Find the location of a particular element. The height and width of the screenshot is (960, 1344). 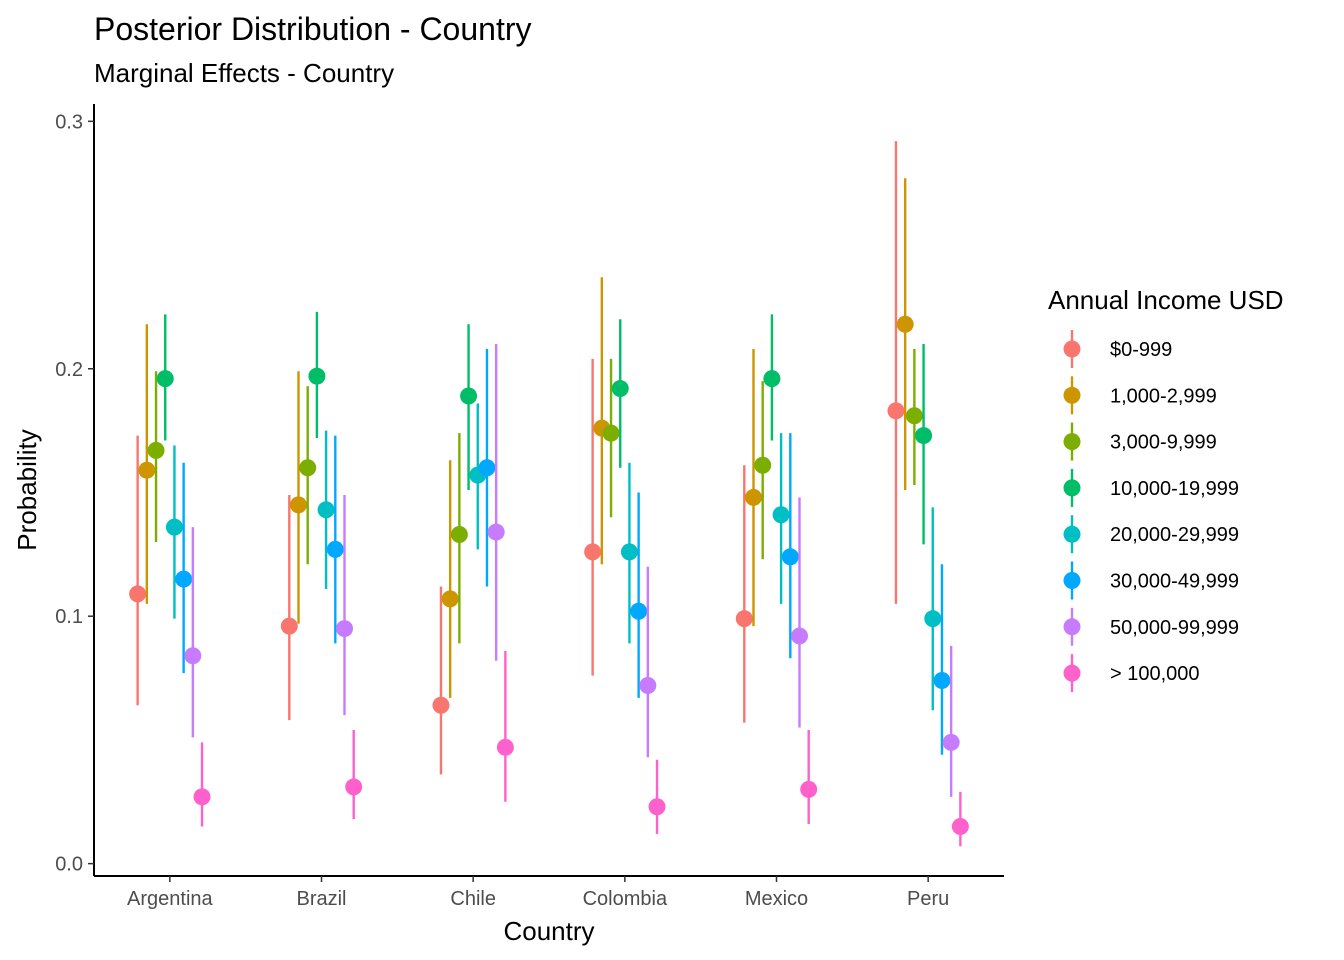

legend-label: $0-999 is located at coordinates (1141, 350).